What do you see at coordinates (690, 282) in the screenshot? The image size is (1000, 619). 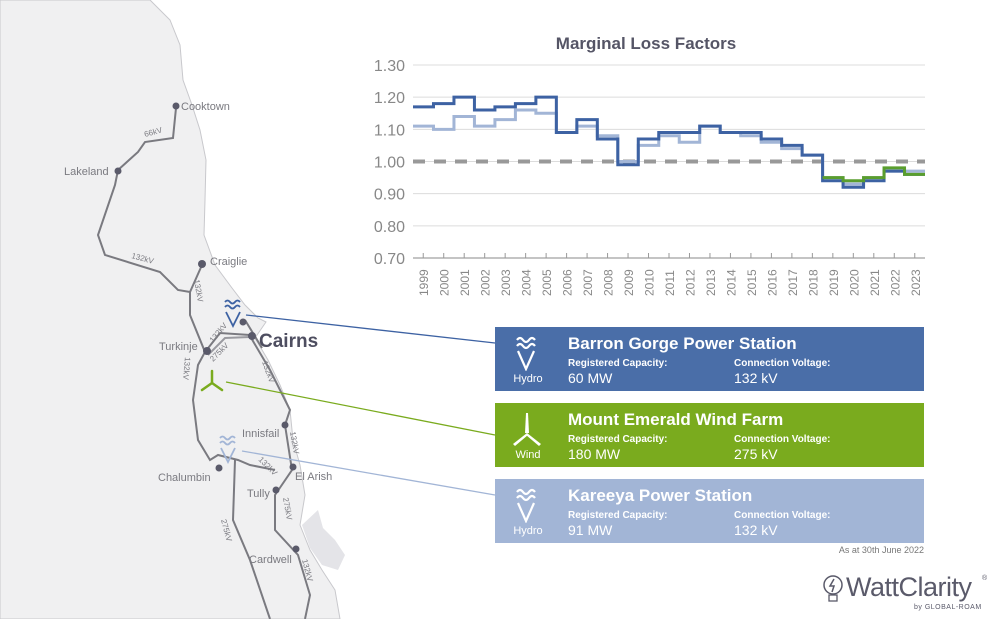 I see `x-tick-label: 2012` at bounding box center [690, 282].